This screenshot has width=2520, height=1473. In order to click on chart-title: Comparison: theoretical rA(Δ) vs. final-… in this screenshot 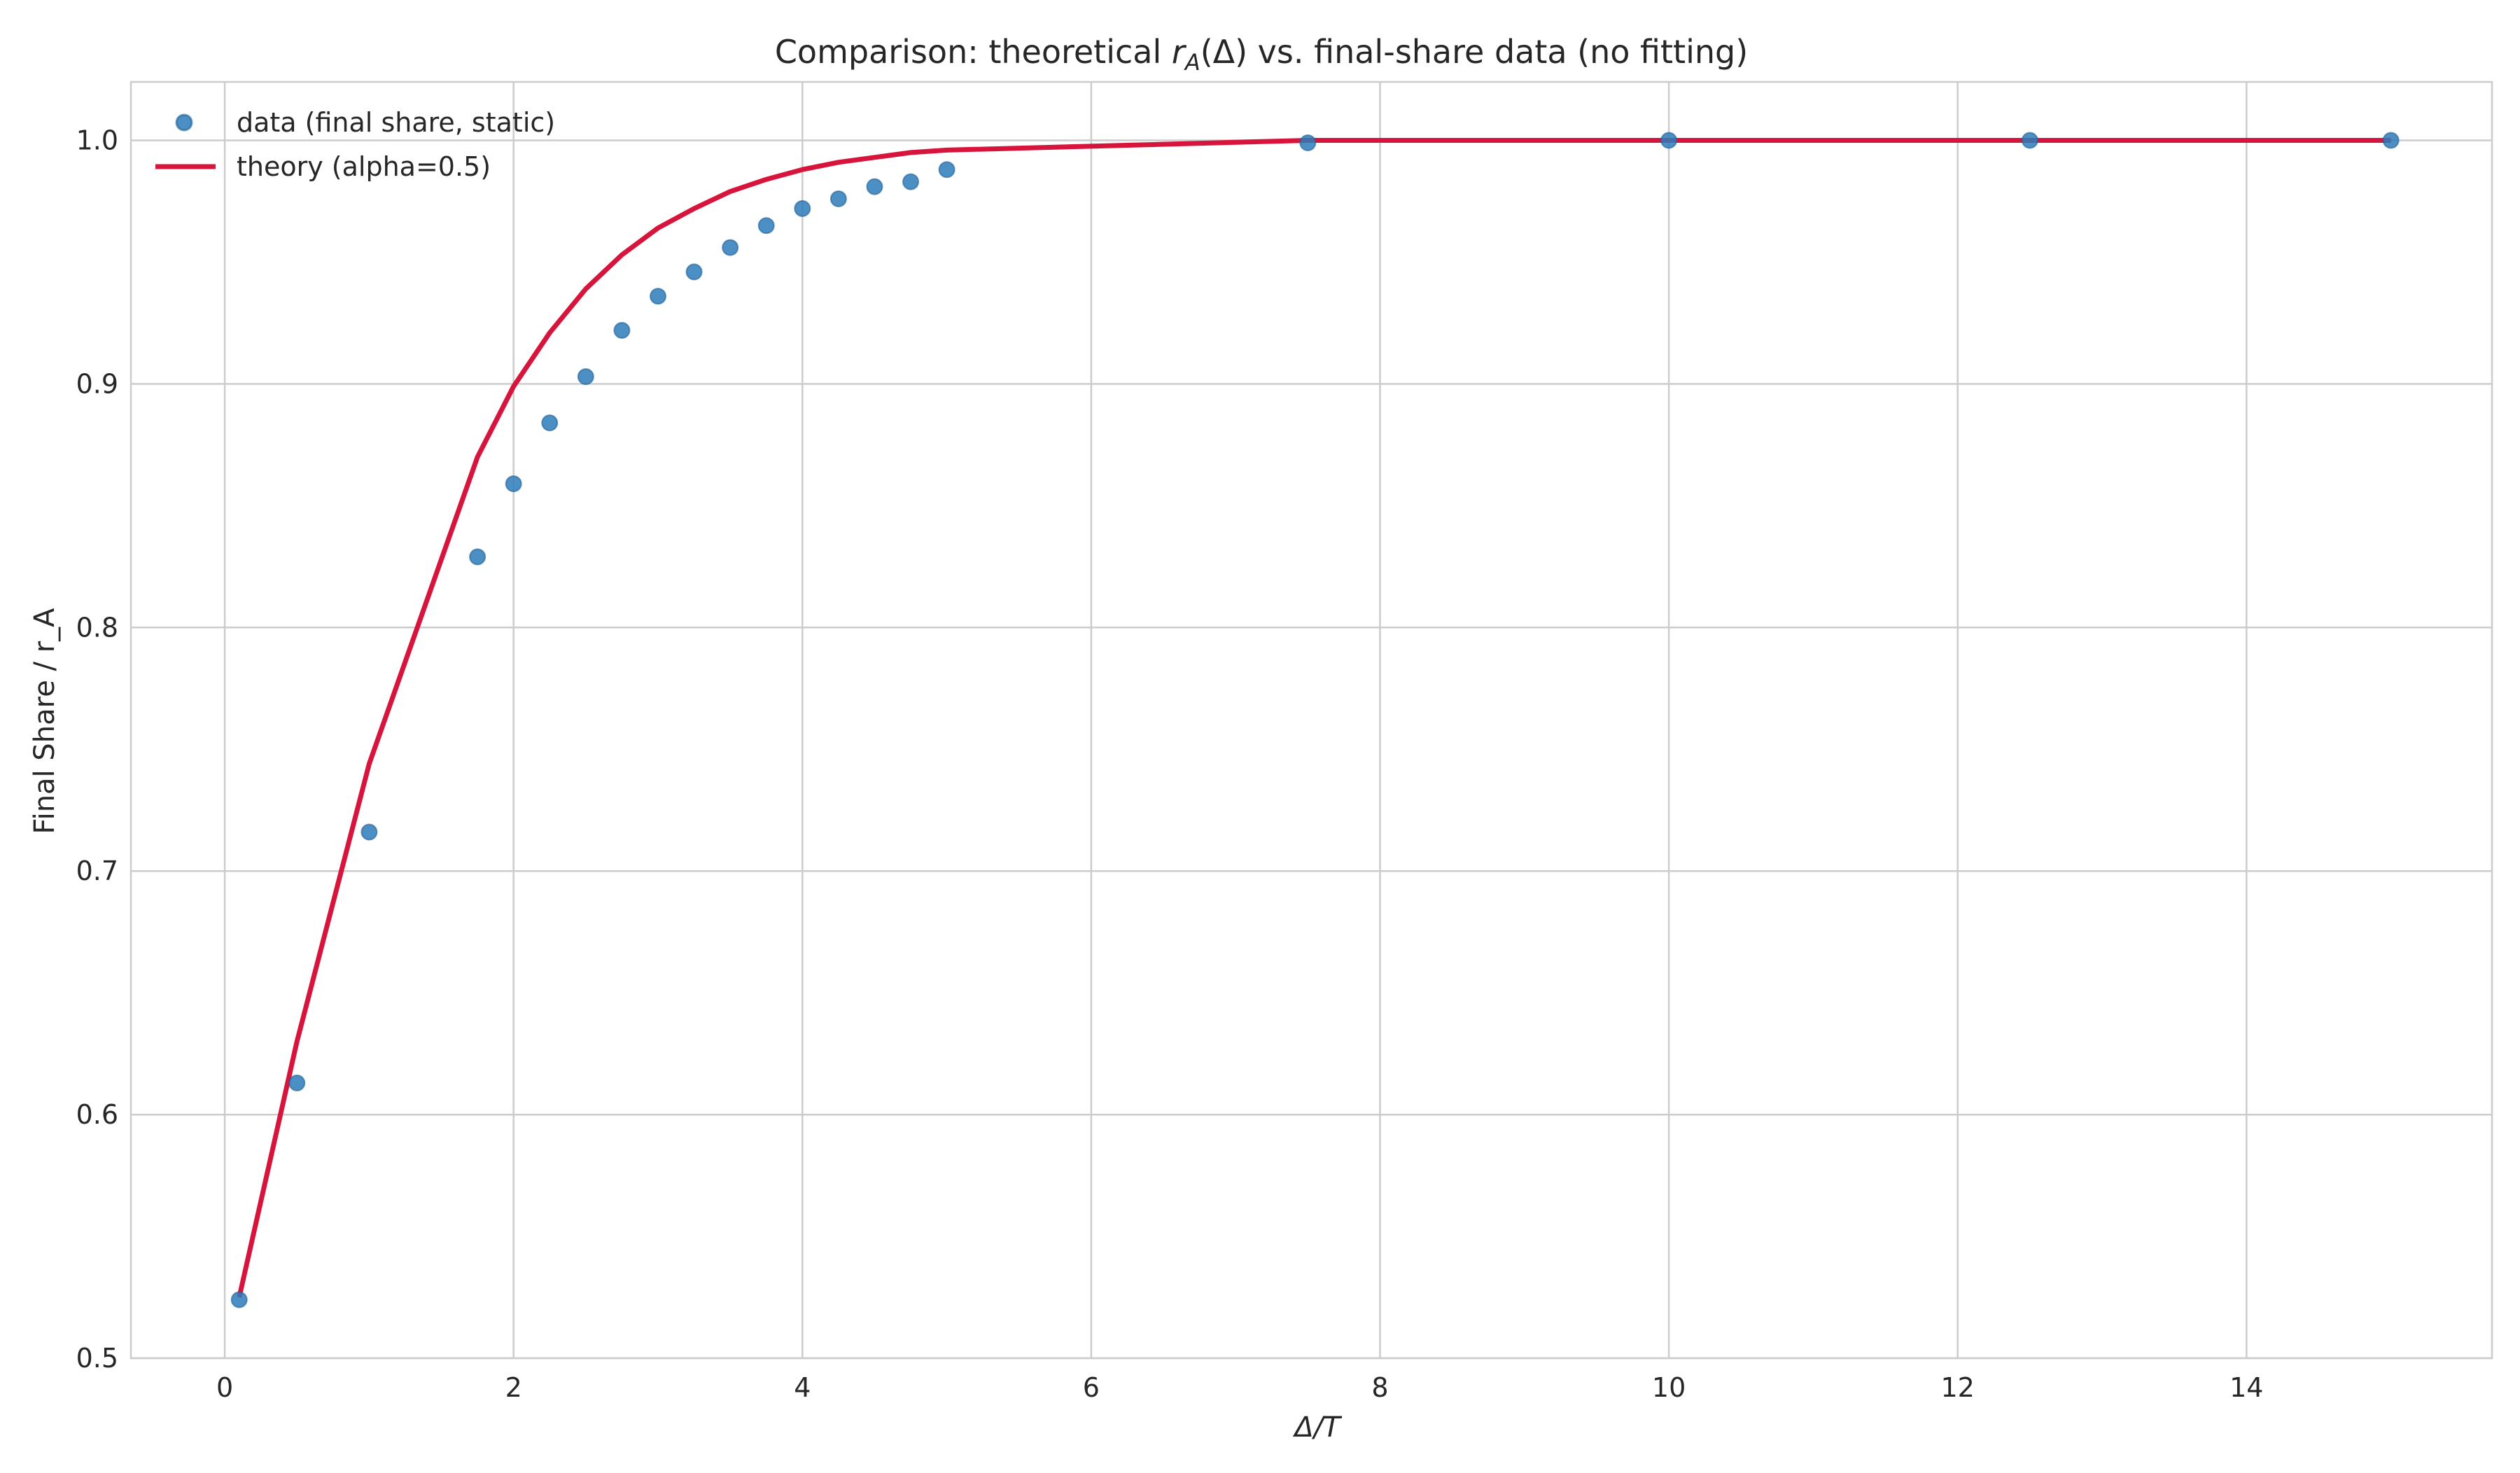, I will do `click(1261, 54)`.